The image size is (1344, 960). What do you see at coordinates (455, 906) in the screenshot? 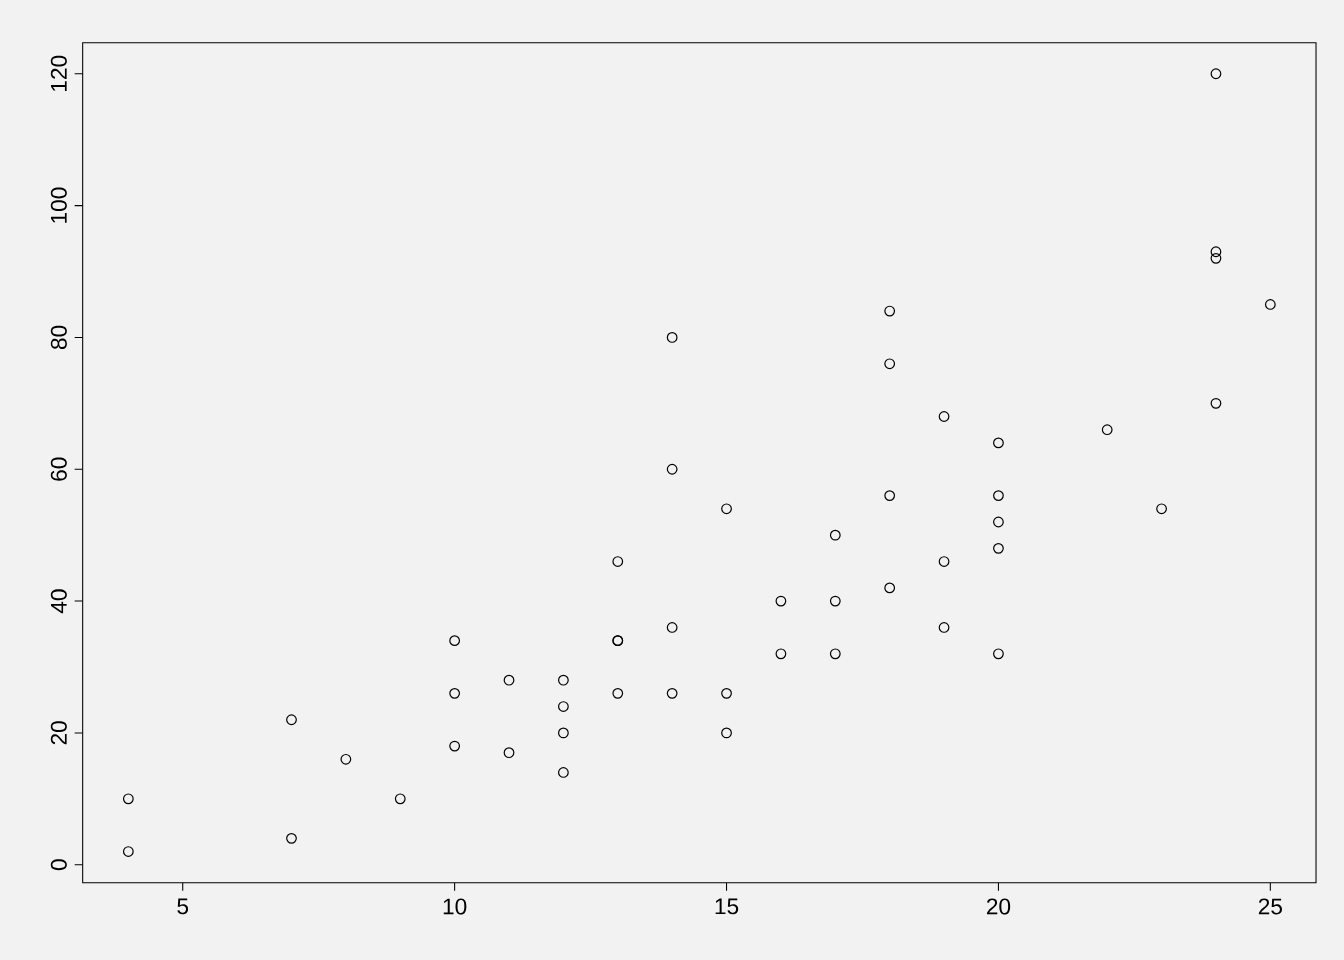
I see `x-tick-label: 10` at bounding box center [455, 906].